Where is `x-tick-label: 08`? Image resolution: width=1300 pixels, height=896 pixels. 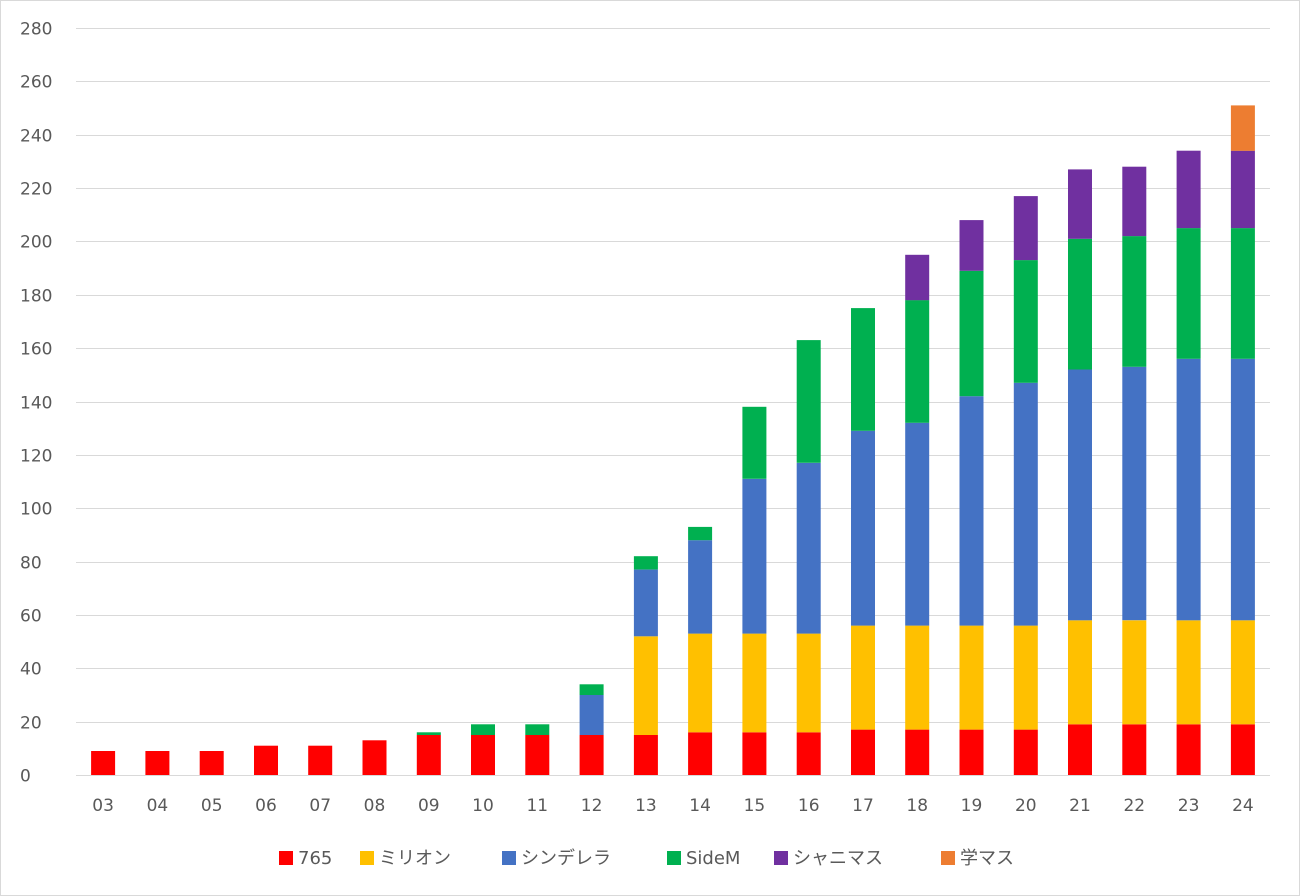
x-tick-label: 08 is located at coordinates (375, 806).